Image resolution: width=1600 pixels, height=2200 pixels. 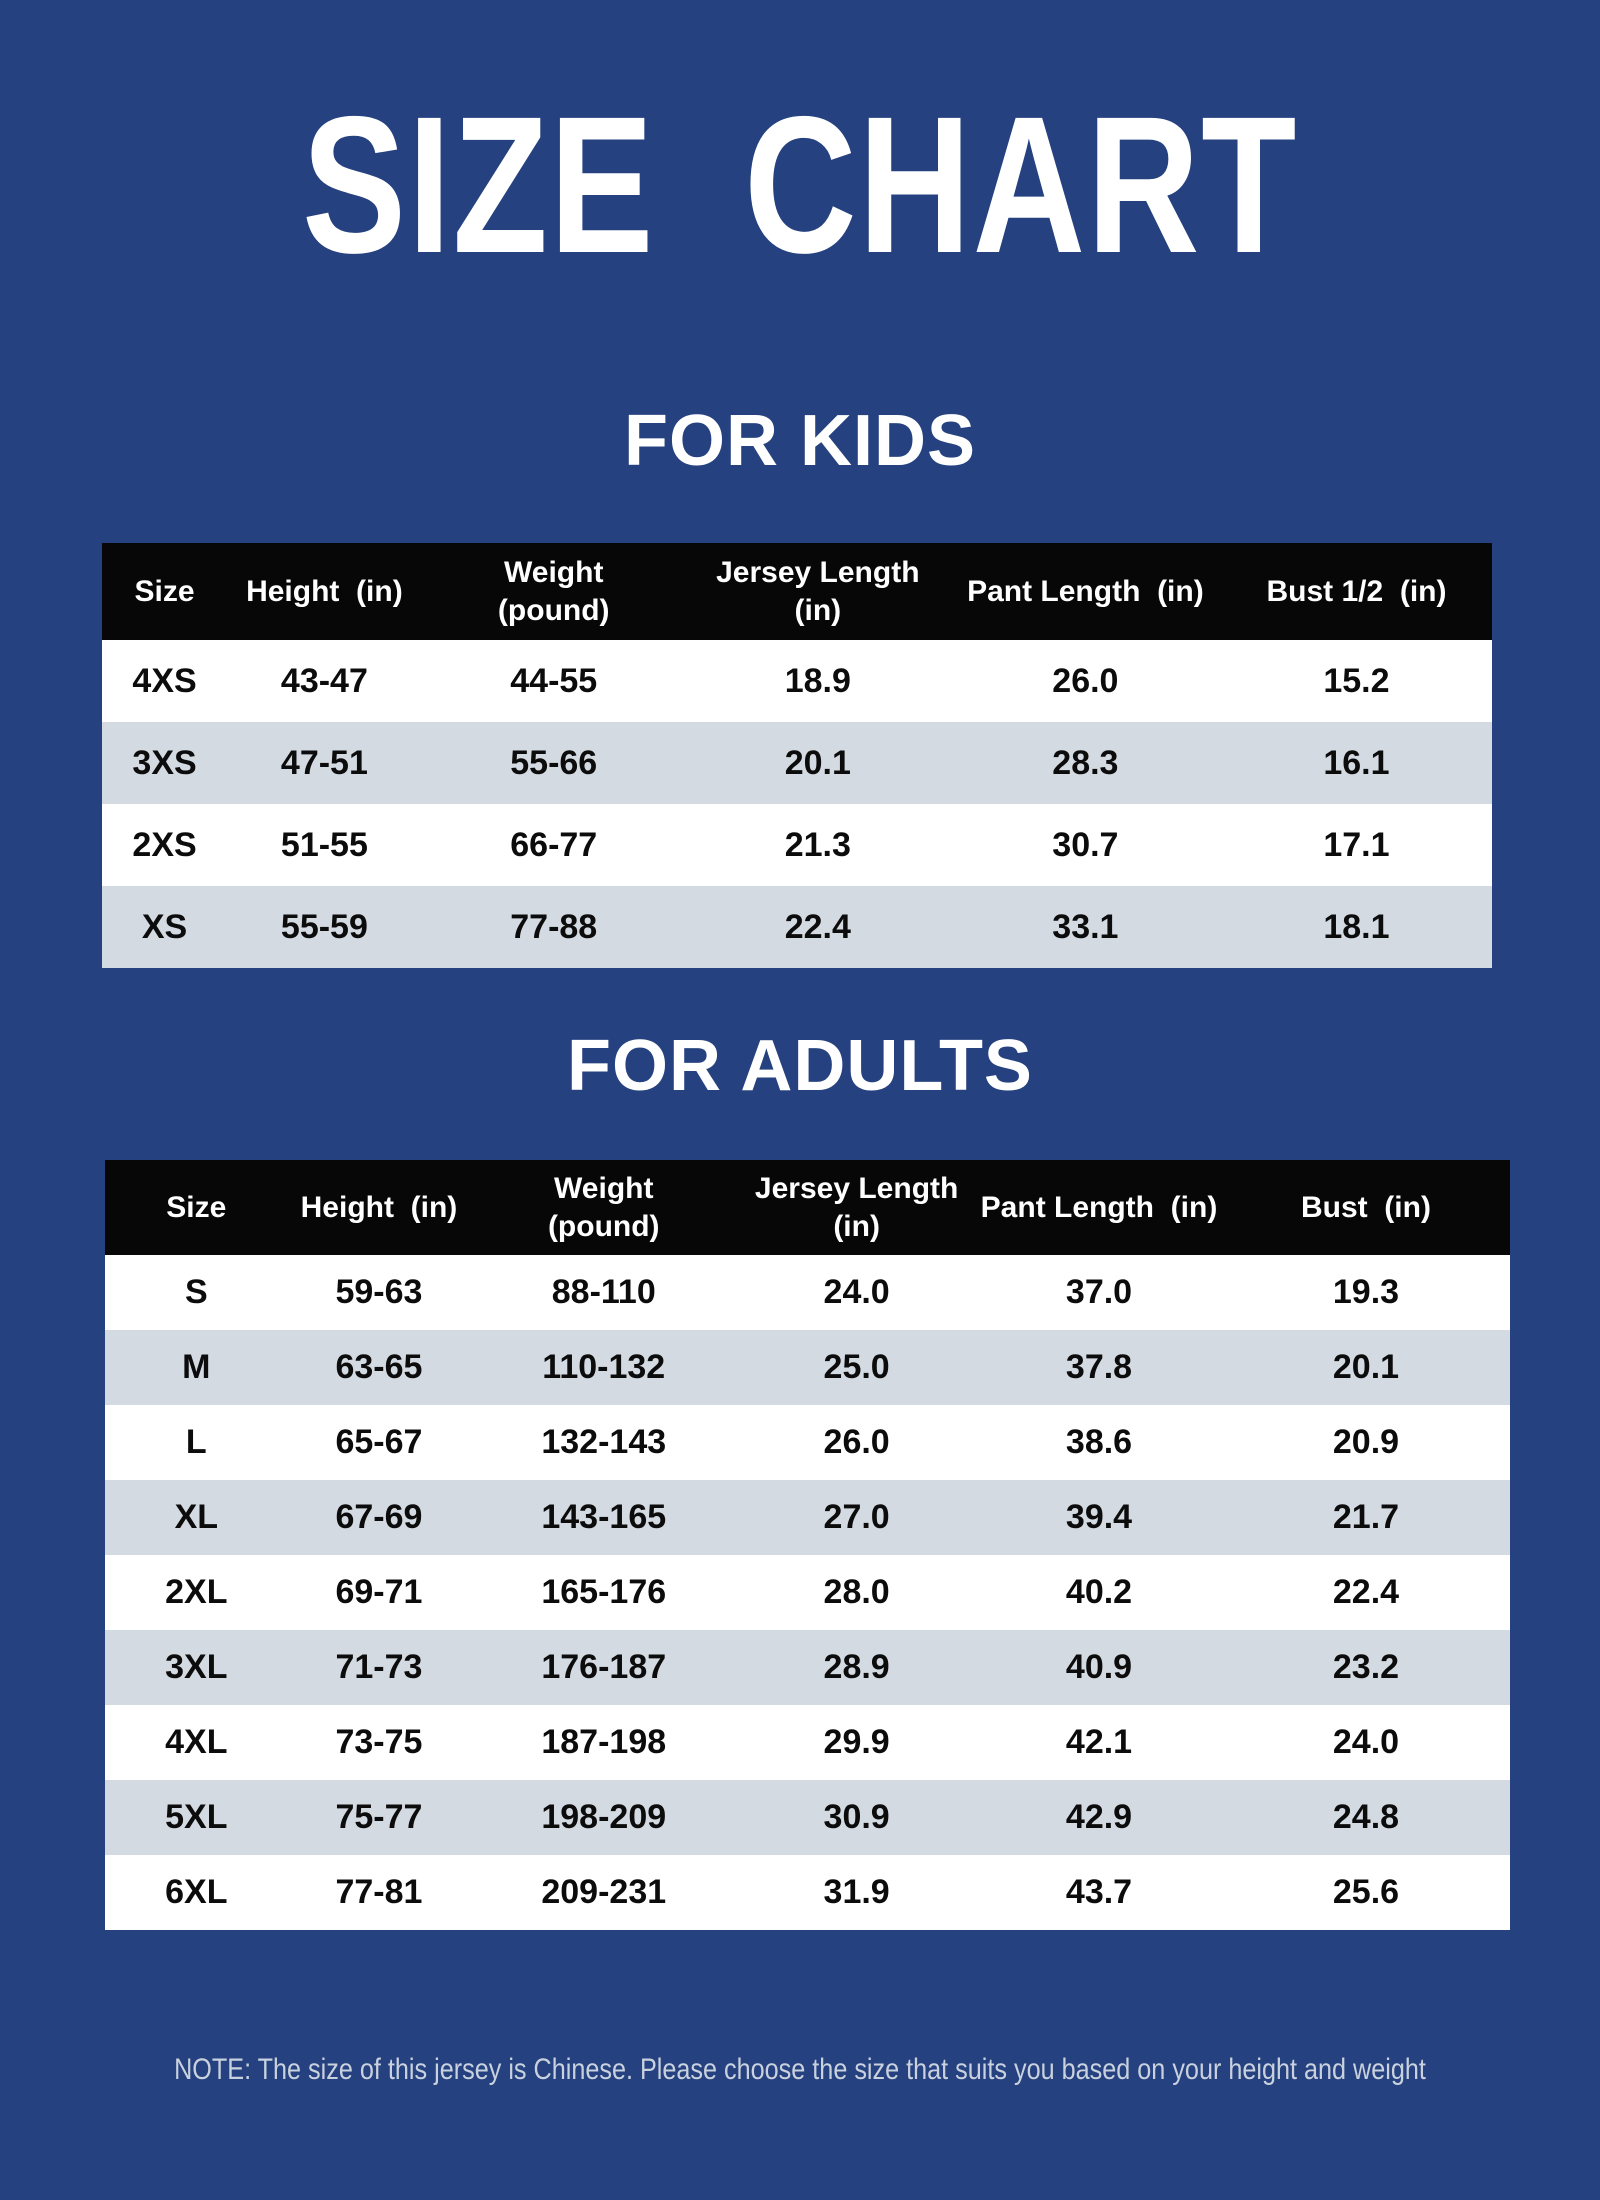 What do you see at coordinates (324, 763) in the screenshot?
I see `table-cell: 47-51` at bounding box center [324, 763].